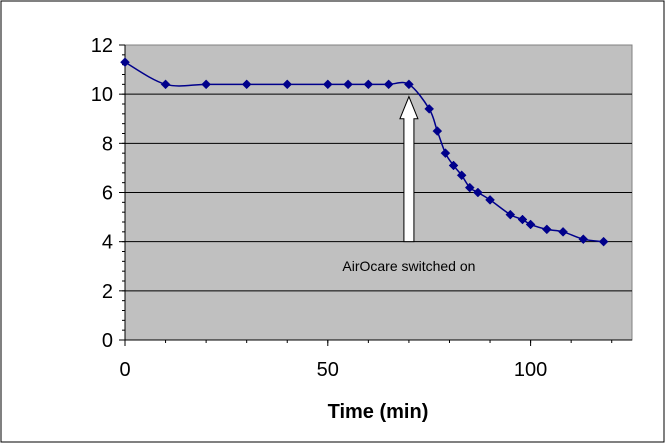 The height and width of the screenshot is (443, 665). I want to click on x-tick-label: 100, so click(530, 370).